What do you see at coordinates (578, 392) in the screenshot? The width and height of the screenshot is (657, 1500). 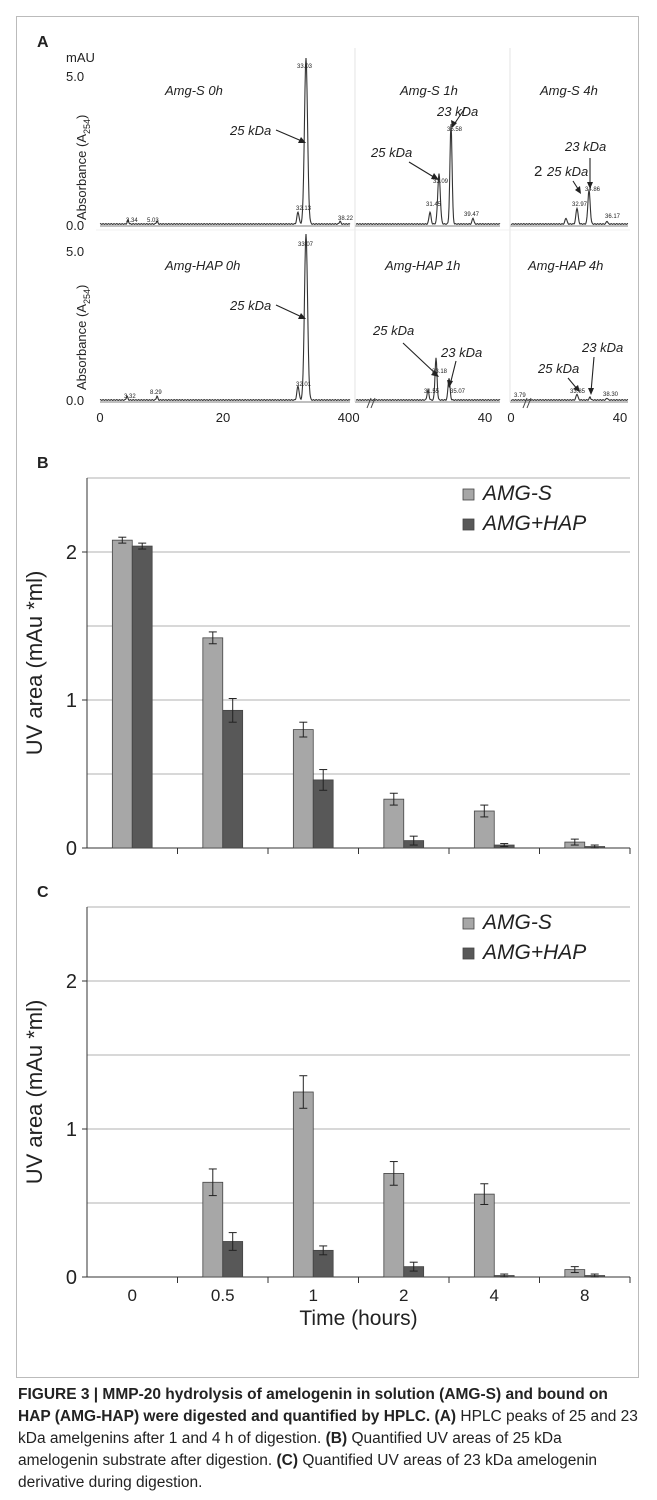 I see `peak-label: 33.85` at bounding box center [578, 392].